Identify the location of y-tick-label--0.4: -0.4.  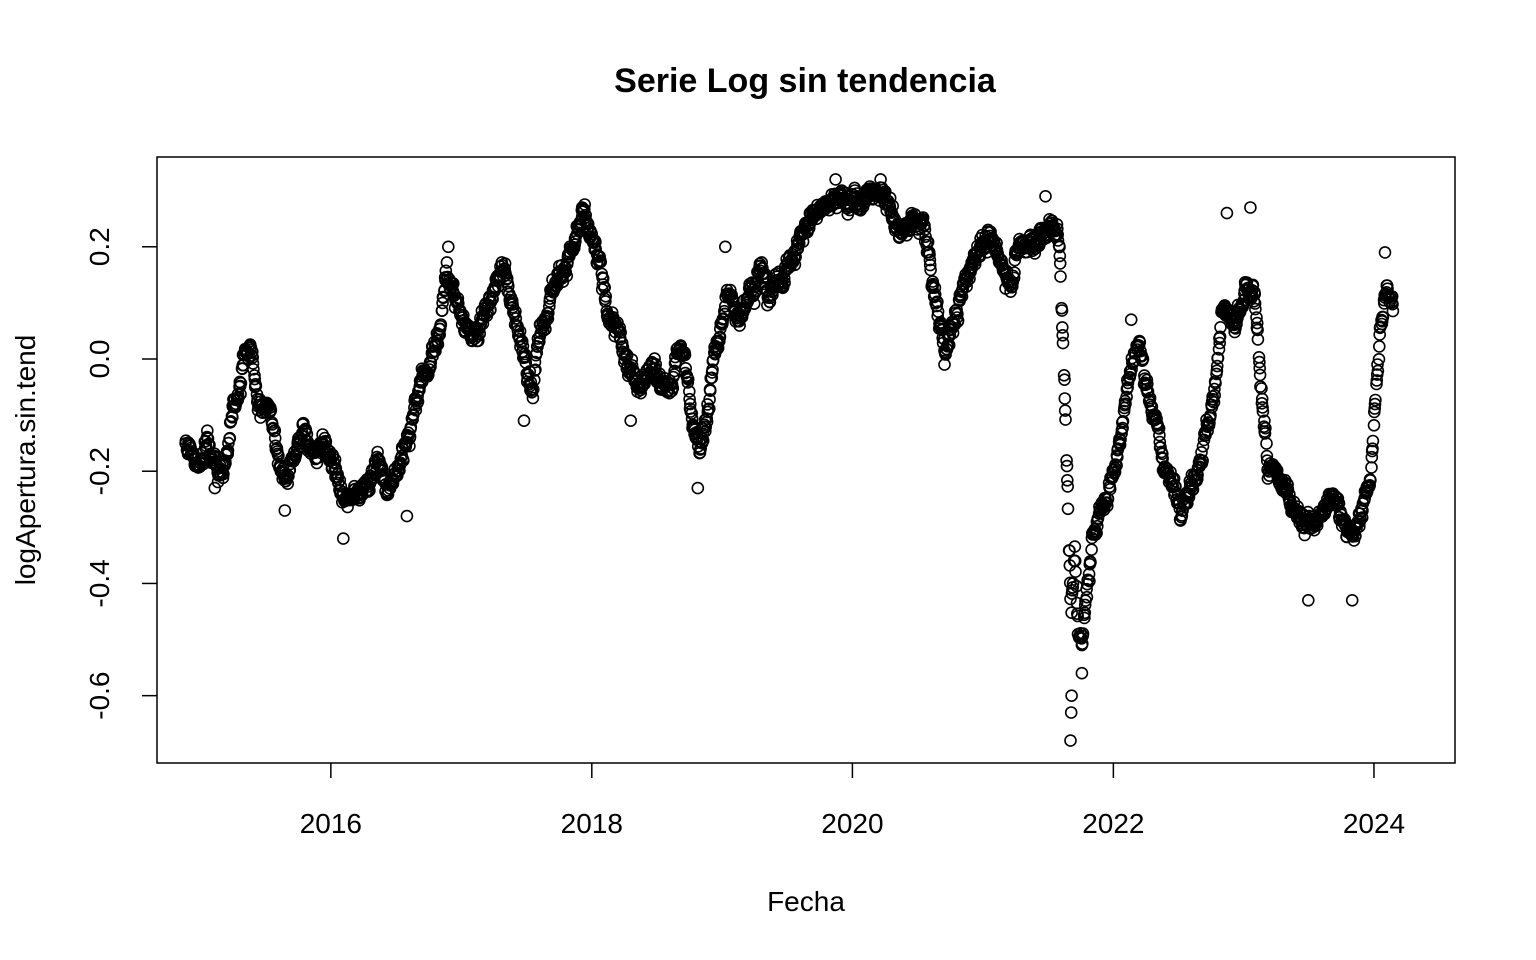
(99, 583).